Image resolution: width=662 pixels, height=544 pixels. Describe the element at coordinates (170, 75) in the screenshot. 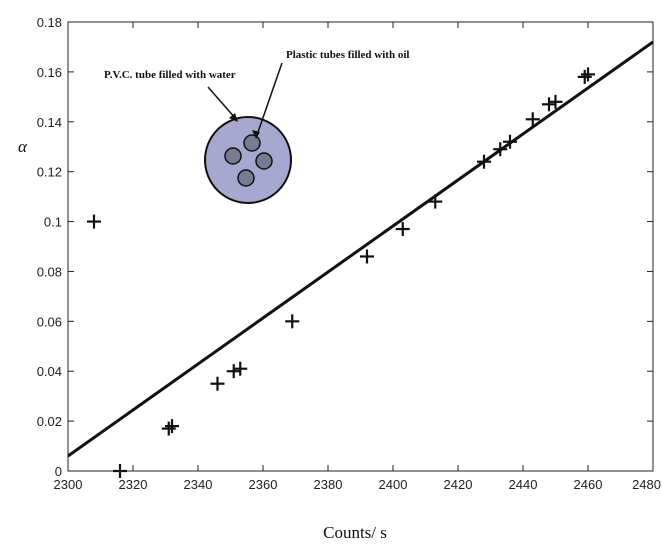

I see `water-annotation: P.V.C. tube filled with water` at that location.